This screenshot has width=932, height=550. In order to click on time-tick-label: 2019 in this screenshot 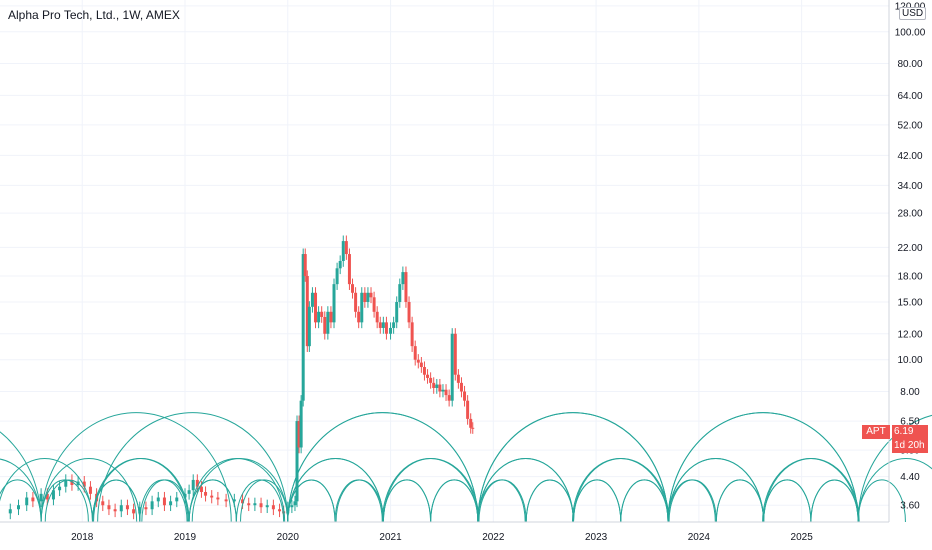, I will do `click(185, 537)`.